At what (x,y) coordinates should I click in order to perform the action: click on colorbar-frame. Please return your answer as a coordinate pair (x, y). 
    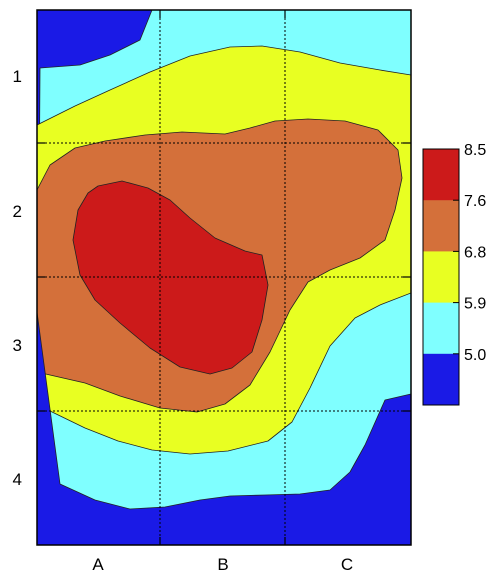
    Looking at the image, I should click on (441, 277).